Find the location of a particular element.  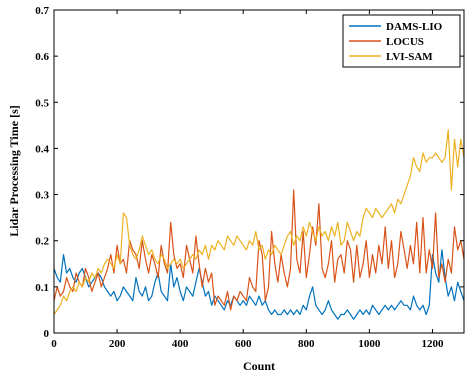

x-tick-label: 400 is located at coordinates (180, 344).